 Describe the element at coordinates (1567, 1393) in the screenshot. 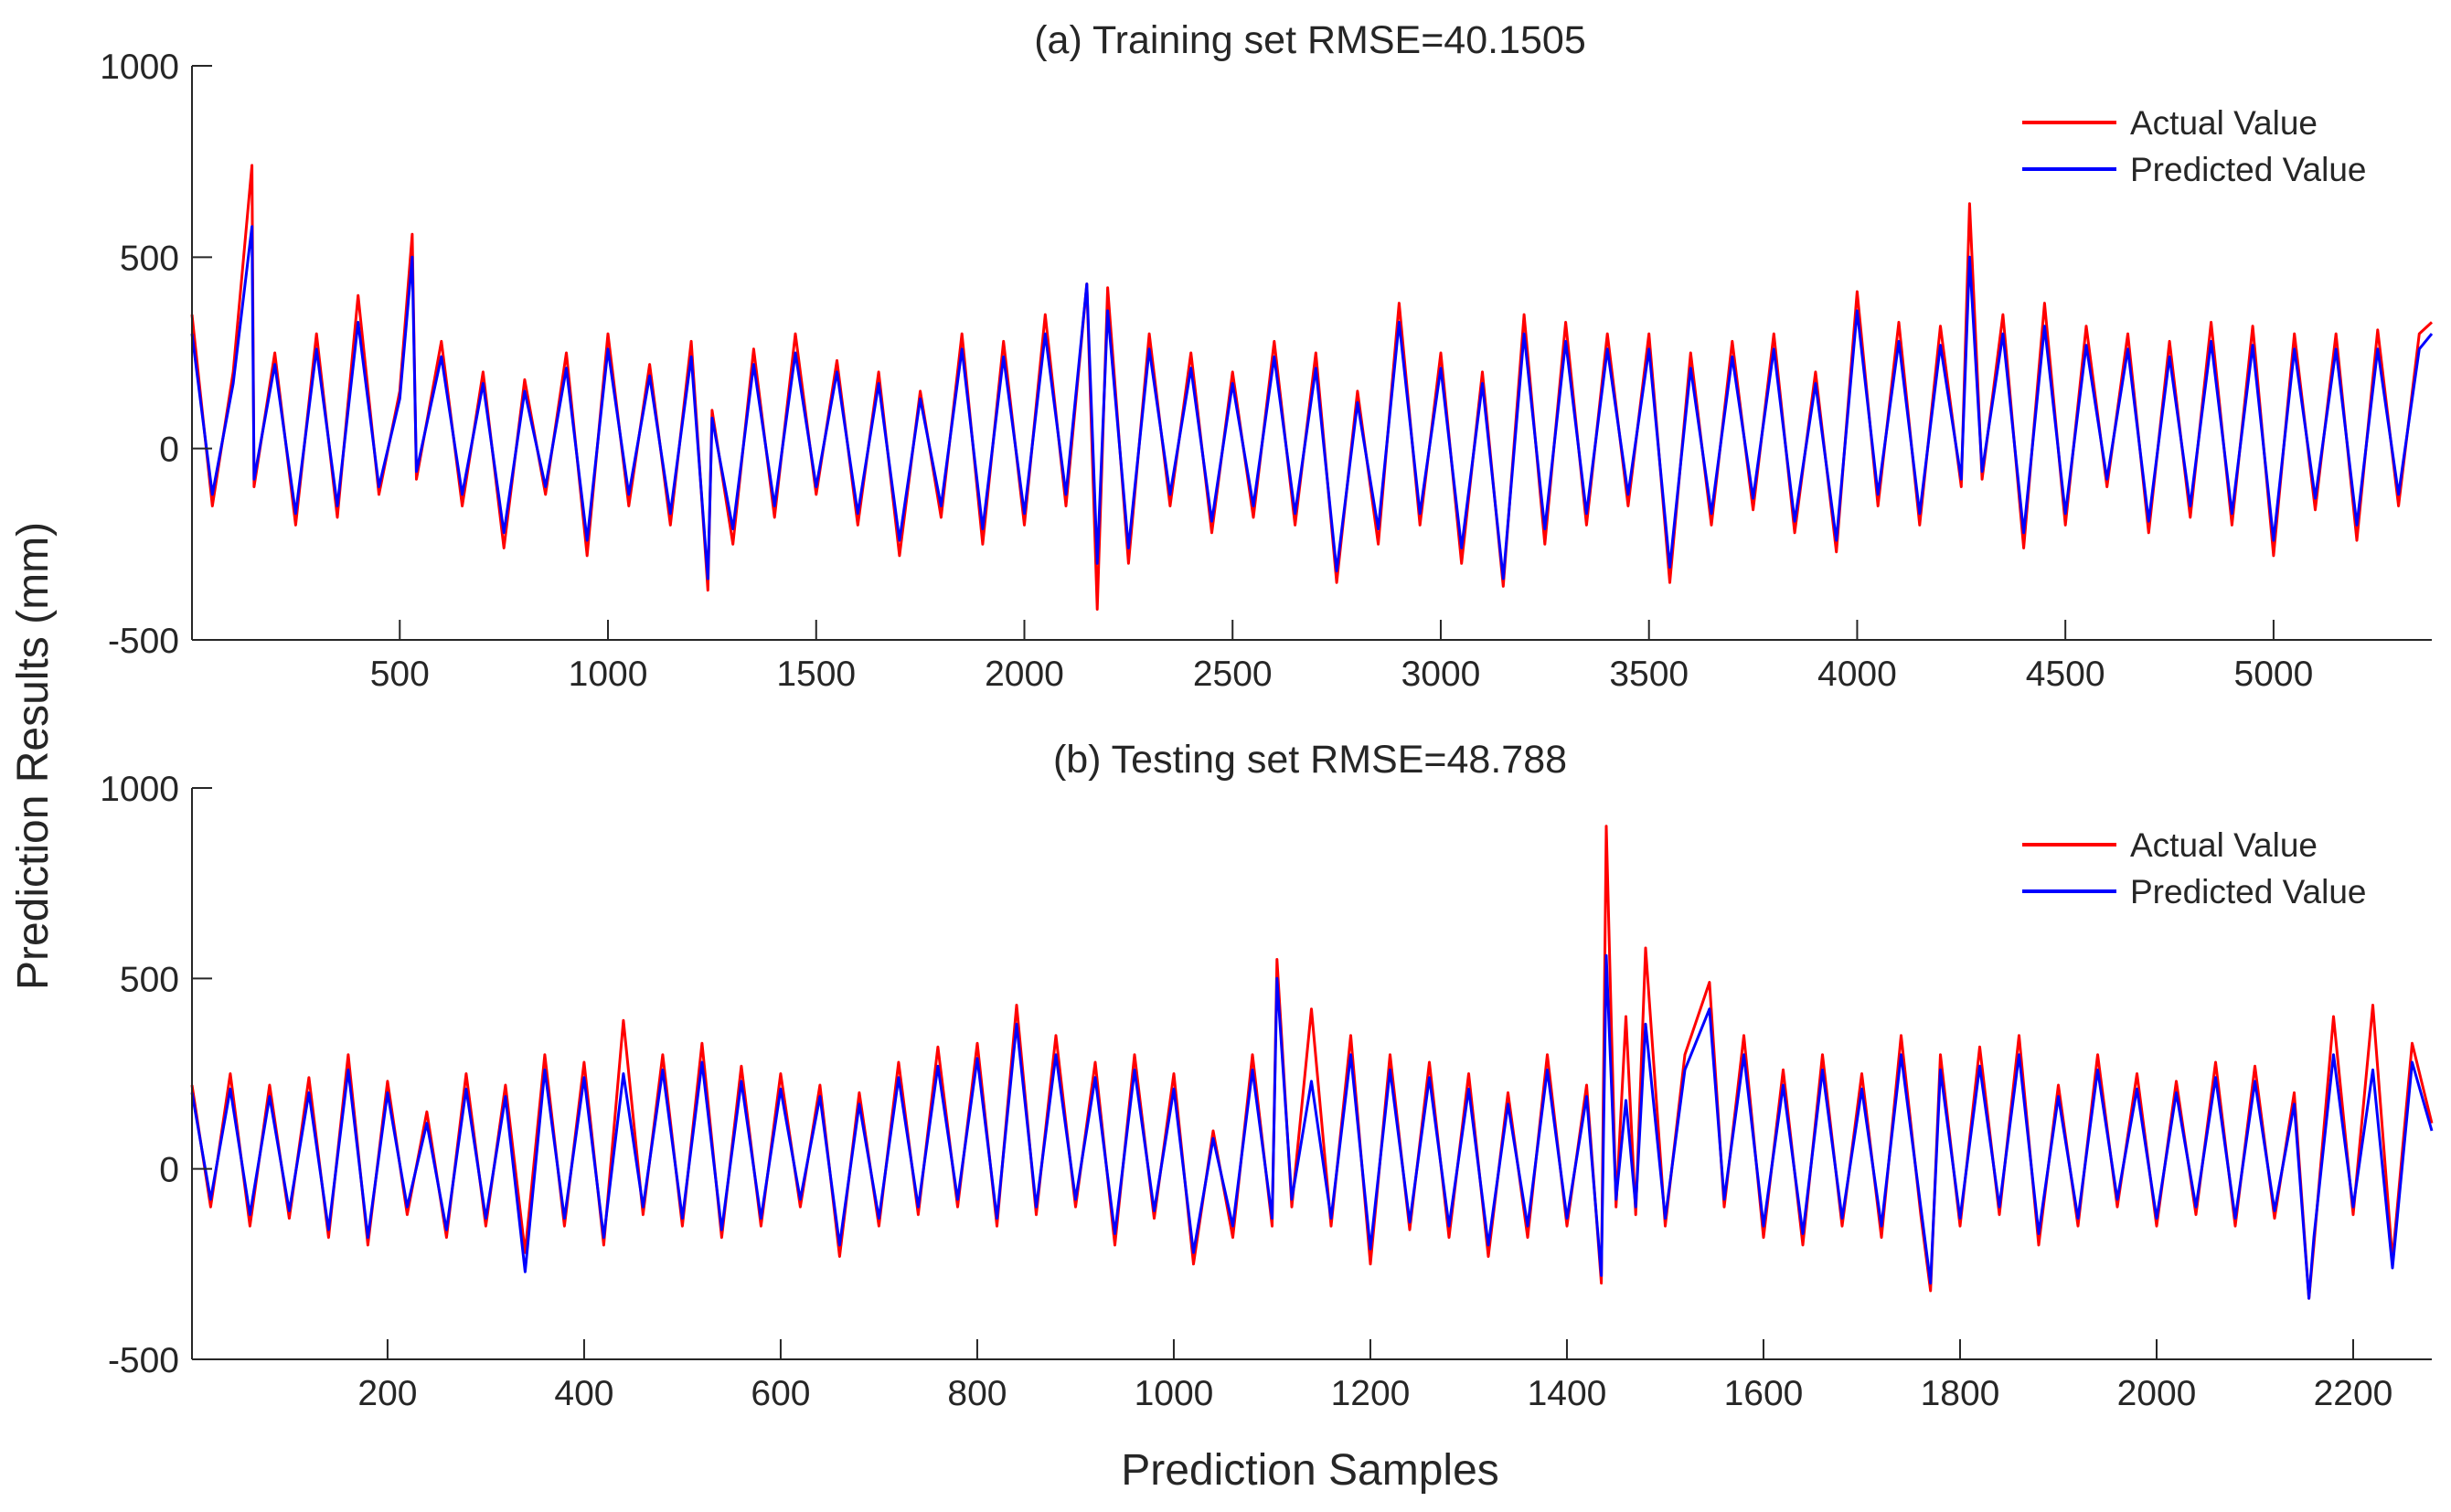

I see `testing-x-tick-label: 1400` at that location.